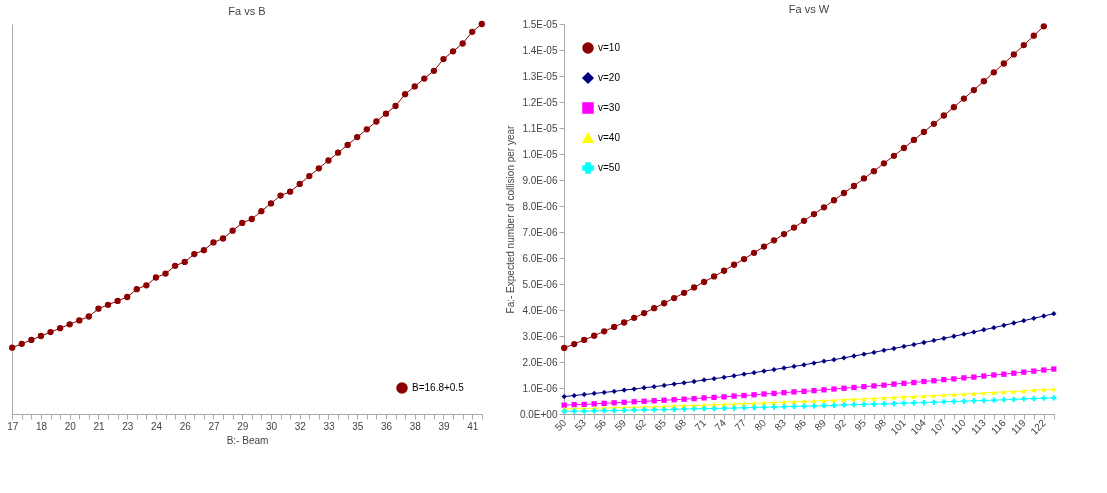  What do you see at coordinates (609, 47) in the screenshot?
I see `legend-label: v=10` at bounding box center [609, 47].